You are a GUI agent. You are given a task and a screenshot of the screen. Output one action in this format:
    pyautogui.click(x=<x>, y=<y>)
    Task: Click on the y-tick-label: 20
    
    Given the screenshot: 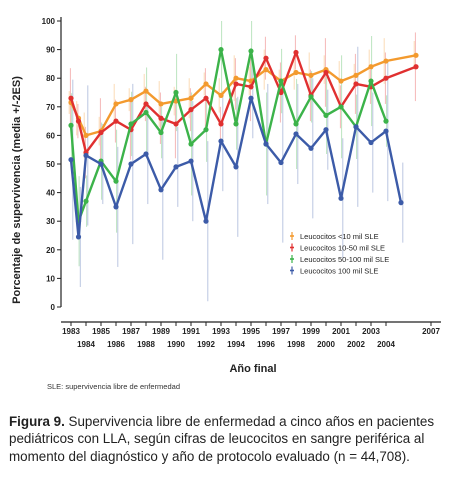 What is the action you would take?
    pyautogui.click(x=50, y=250)
    